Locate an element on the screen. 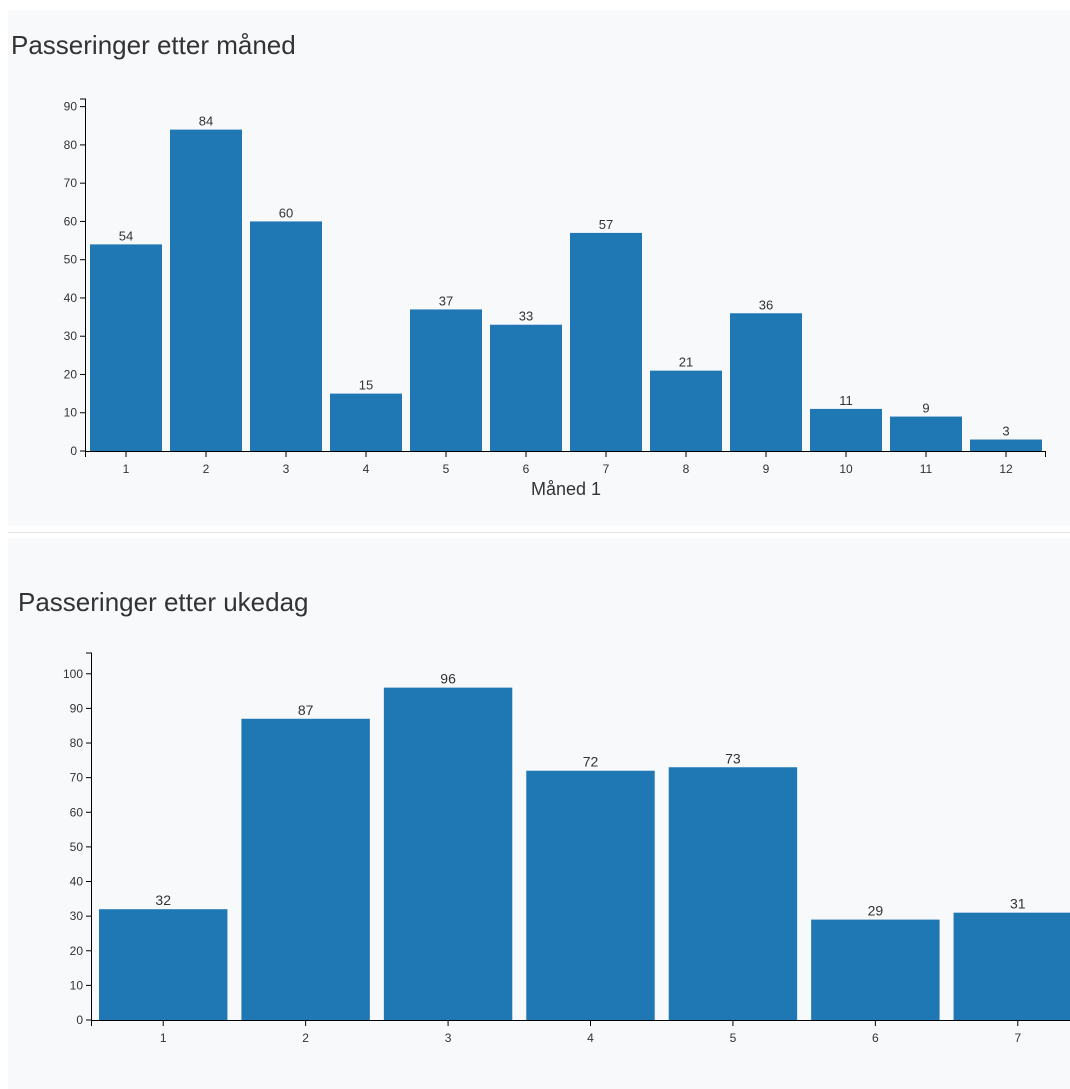  weekday-bar-value-label: 29 is located at coordinates (876, 911).